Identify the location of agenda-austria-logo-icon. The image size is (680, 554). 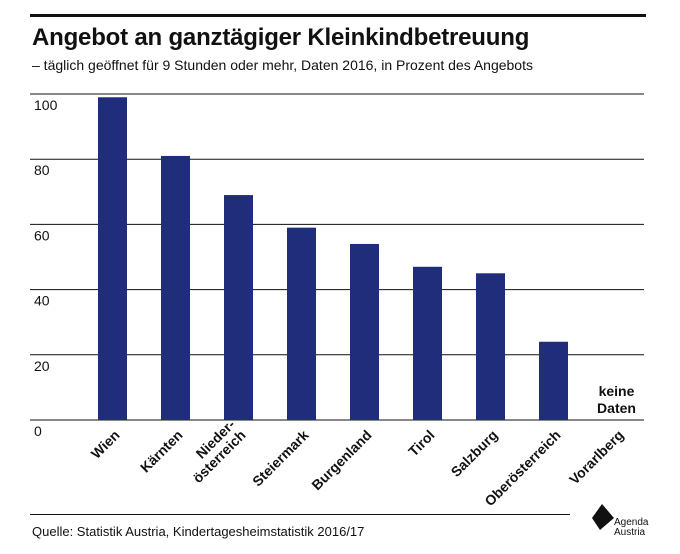
(603, 517).